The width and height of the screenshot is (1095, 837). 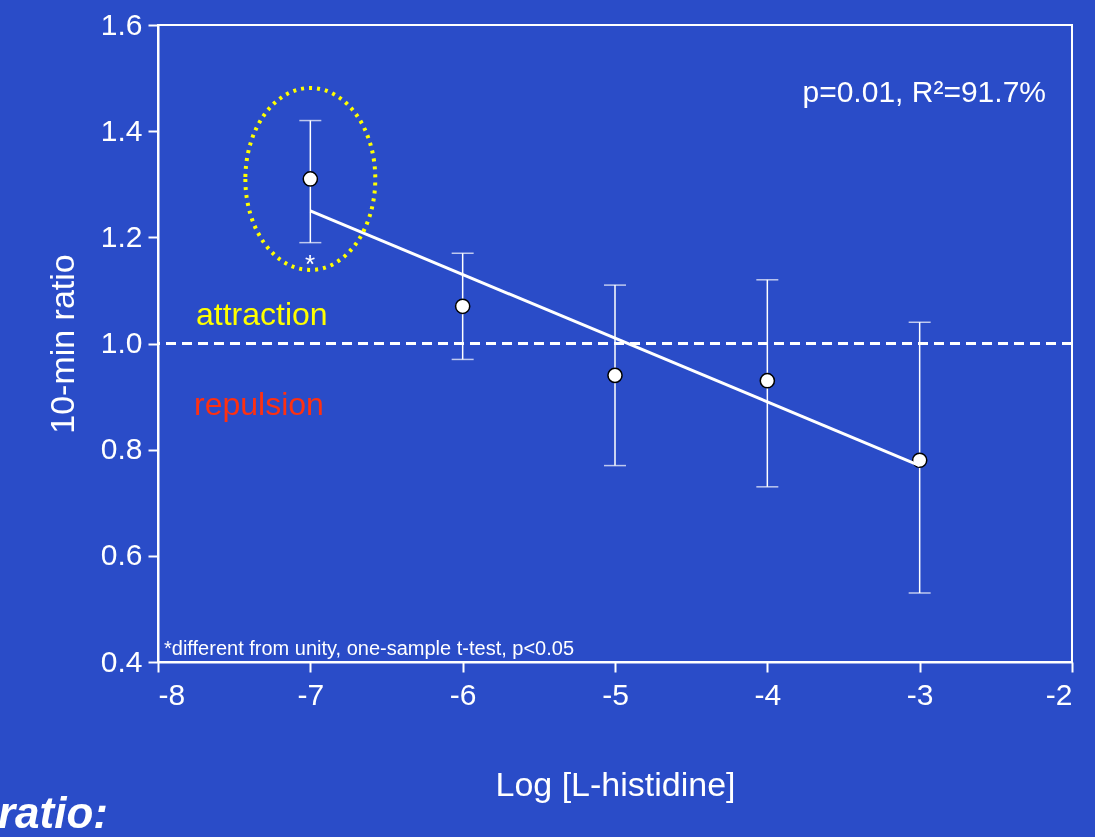 I want to click on annotation: *, so click(x=310, y=264).